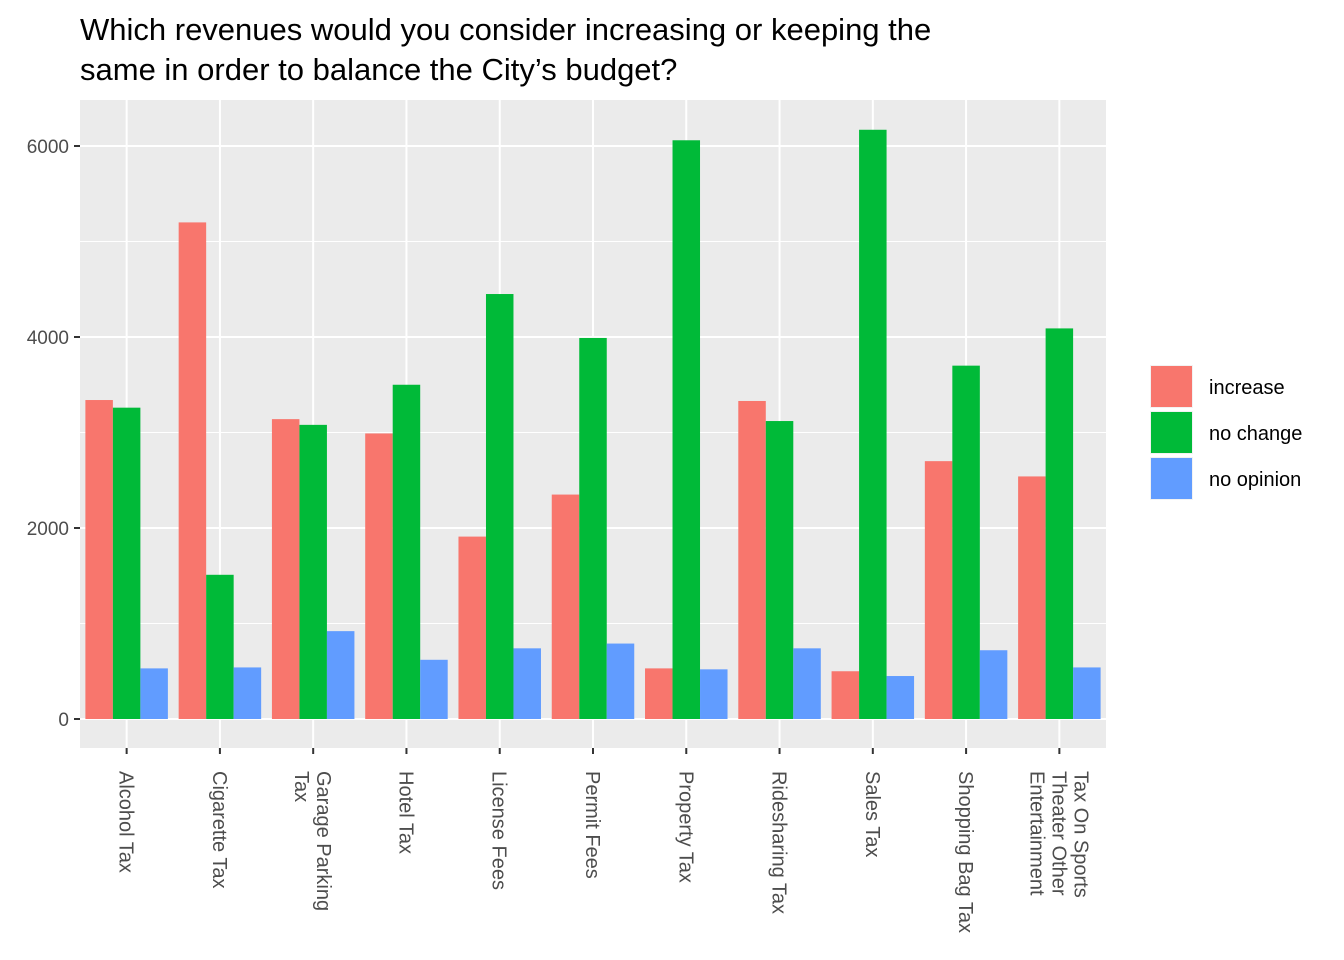 The image size is (1344, 960). What do you see at coordinates (48, 147) in the screenshot?
I see `y-tick-label: 6000` at bounding box center [48, 147].